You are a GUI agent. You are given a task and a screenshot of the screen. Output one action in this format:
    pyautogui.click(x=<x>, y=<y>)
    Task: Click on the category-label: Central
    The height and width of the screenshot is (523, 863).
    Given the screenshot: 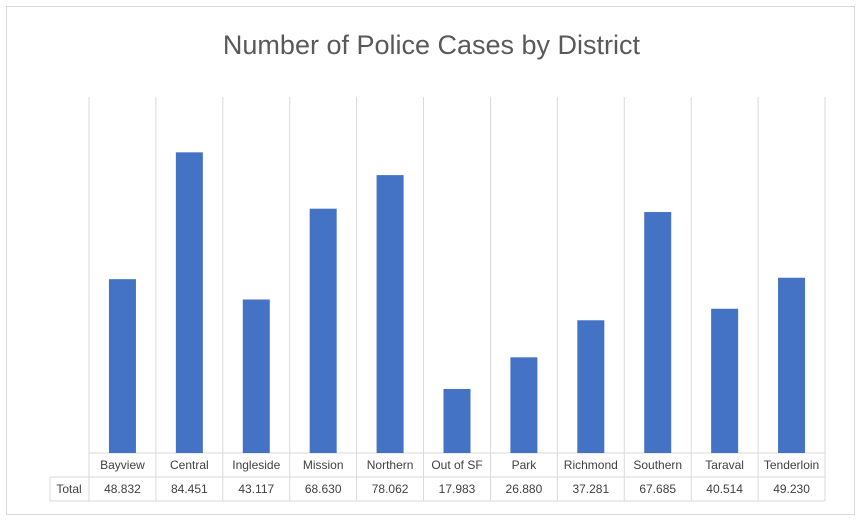 What is the action you would take?
    pyautogui.click(x=189, y=465)
    